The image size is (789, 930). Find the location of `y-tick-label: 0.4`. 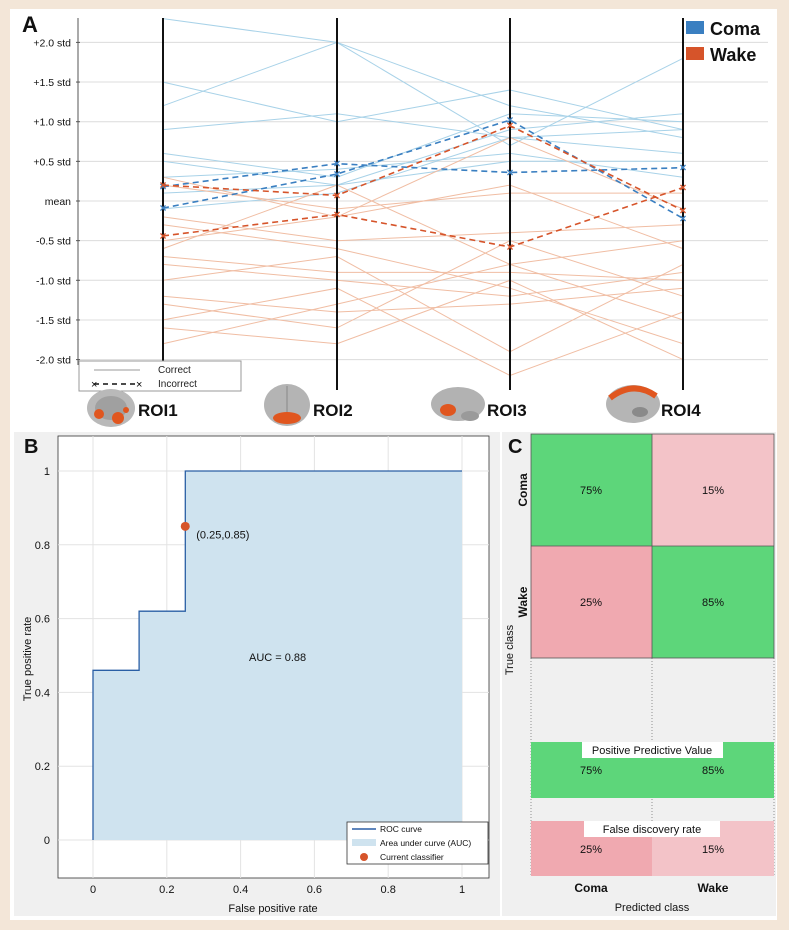

y-tick-label: 0.4 is located at coordinates (42, 693).